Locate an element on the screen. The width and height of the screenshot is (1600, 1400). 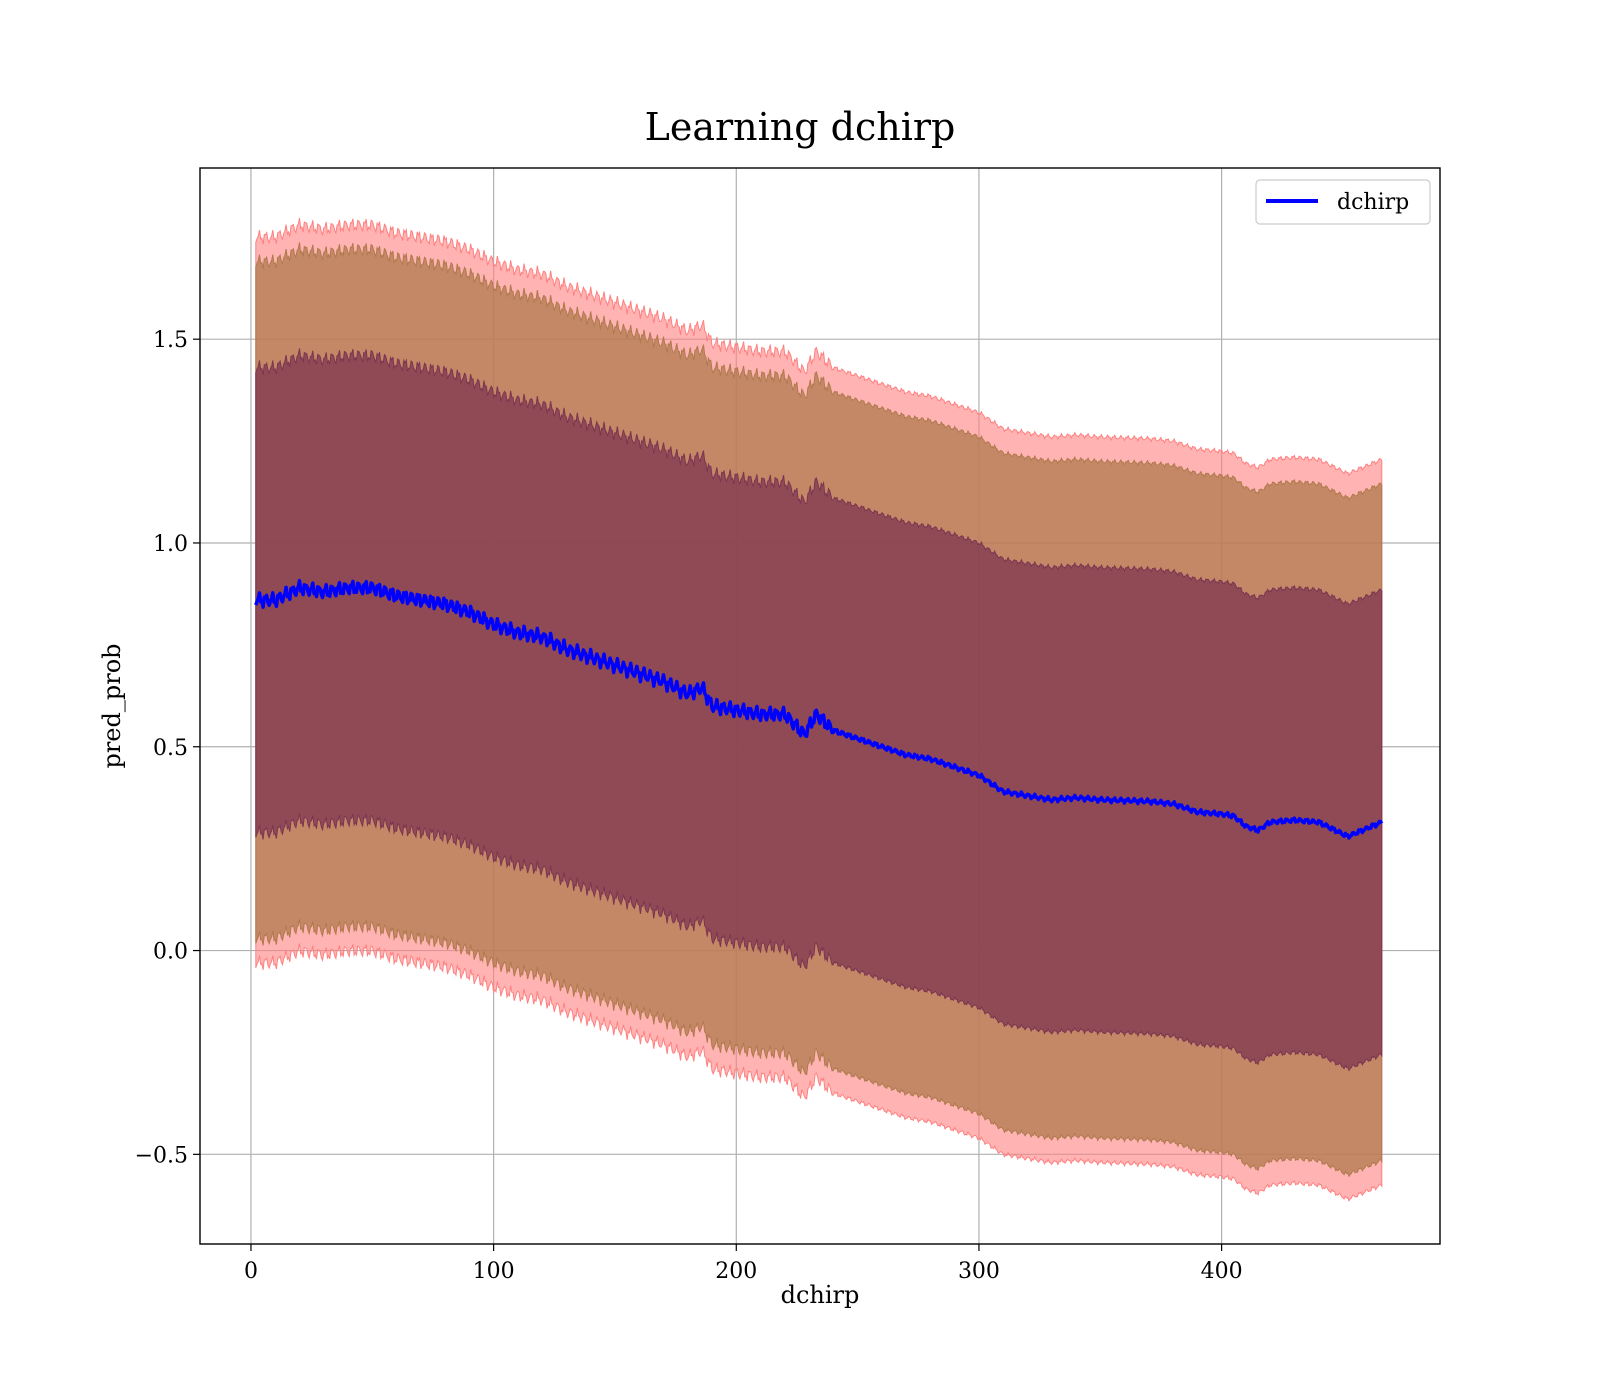
legend-box is located at coordinates (1343, 202).